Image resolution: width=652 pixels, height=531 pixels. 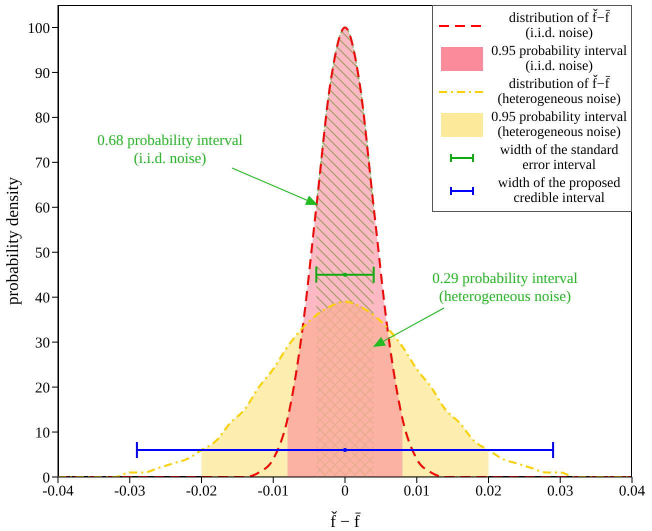 What do you see at coordinates (559, 59) in the screenshot?
I see `legend-label: 0.95 probability interval (i.i.d. noise)` at bounding box center [559, 59].